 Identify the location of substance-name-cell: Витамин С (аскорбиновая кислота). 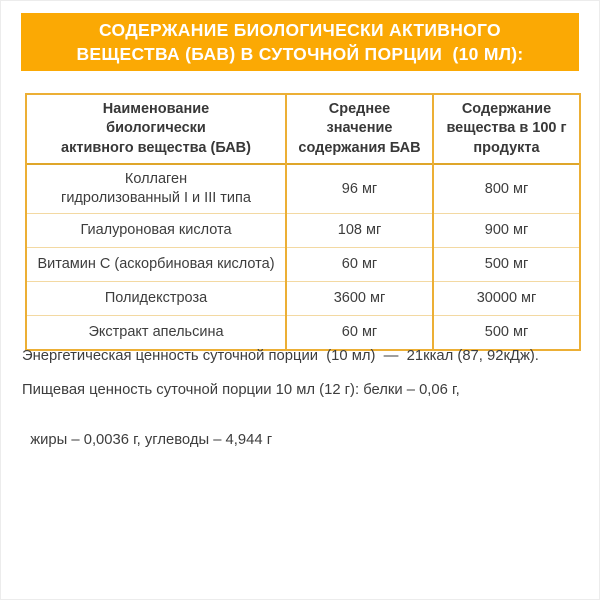
(156, 264).